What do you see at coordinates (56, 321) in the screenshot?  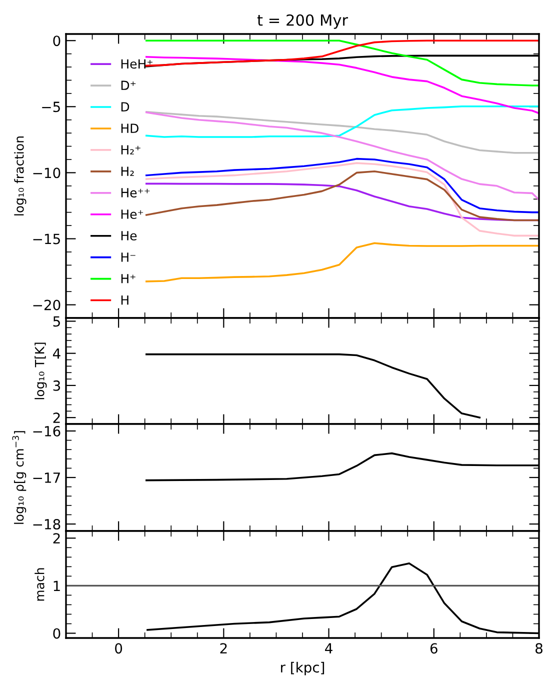 I see `y-tick-label: 5` at bounding box center [56, 321].